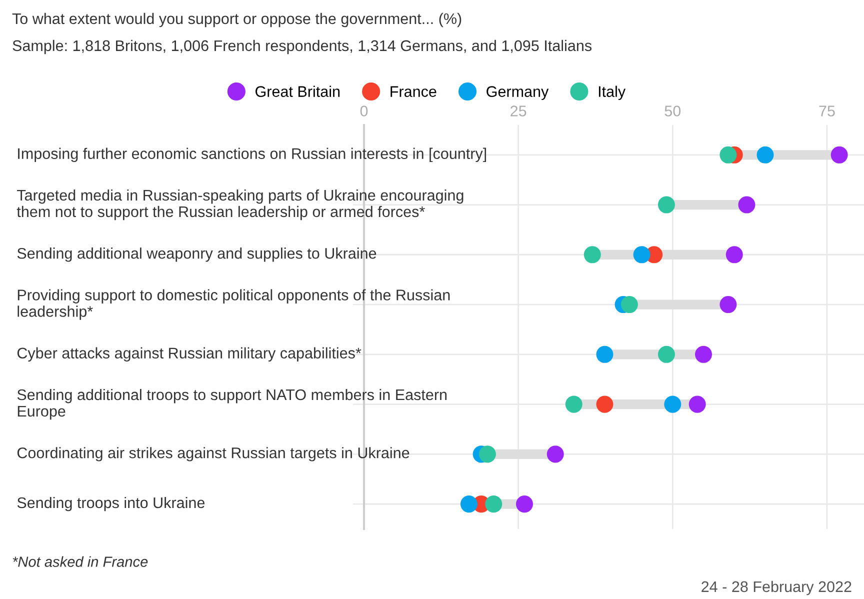 The height and width of the screenshot is (599, 864). What do you see at coordinates (672, 111) in the screenshot?
I see `x-tick-label: 50` at bounding box center [672, 111].